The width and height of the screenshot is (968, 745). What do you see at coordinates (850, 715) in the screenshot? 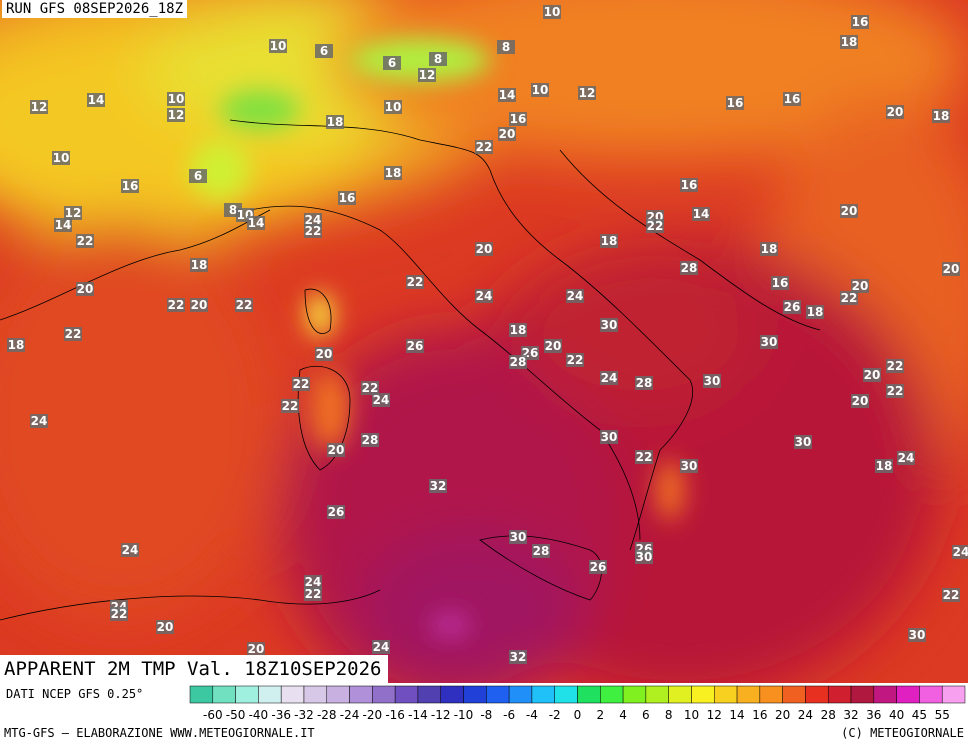
I see `colorbar-label: 32` at bounding box center [850, 715].